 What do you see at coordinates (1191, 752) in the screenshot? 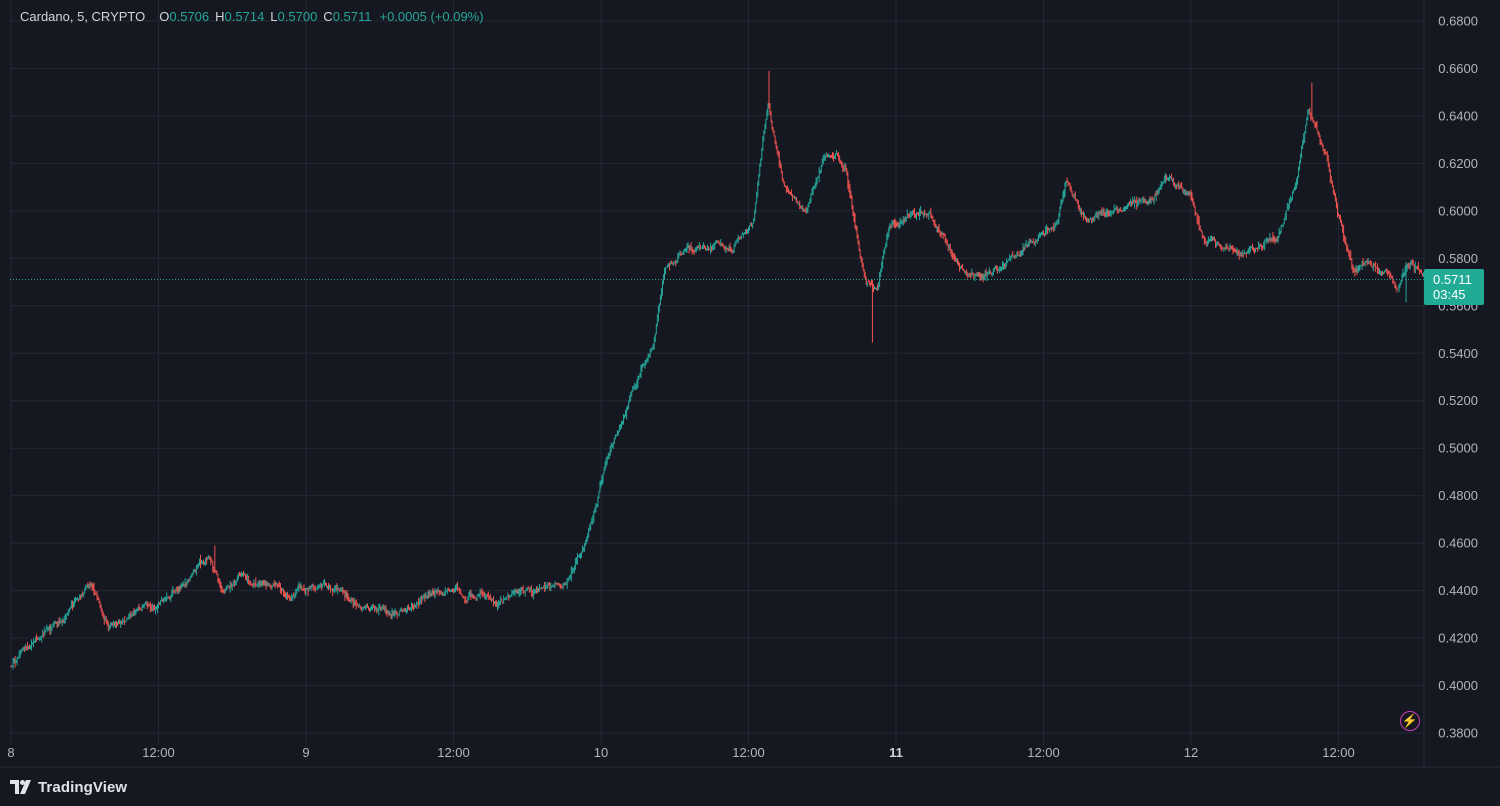
I see `x-tick-label: 12` at bounding box center [1191, 752].